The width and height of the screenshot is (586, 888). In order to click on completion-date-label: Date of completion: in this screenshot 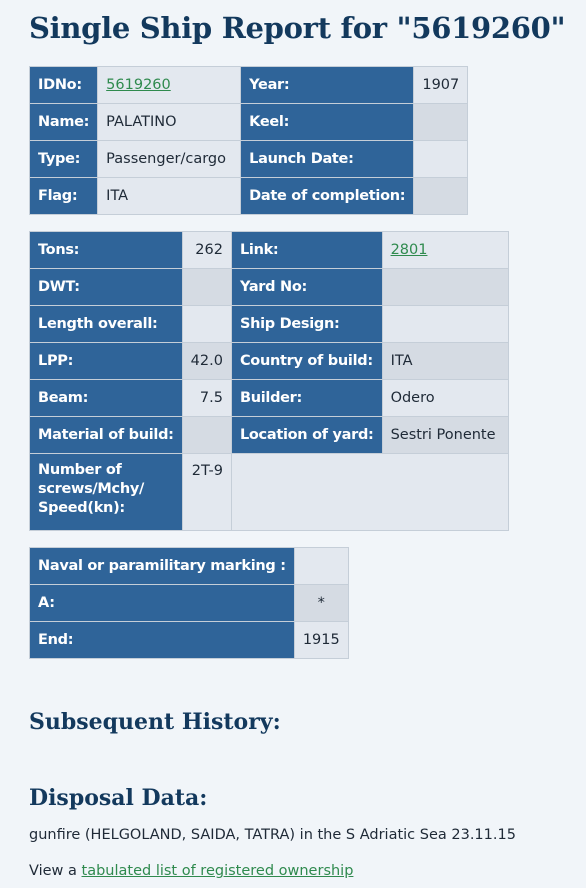, I will do `click(327, 196)`.